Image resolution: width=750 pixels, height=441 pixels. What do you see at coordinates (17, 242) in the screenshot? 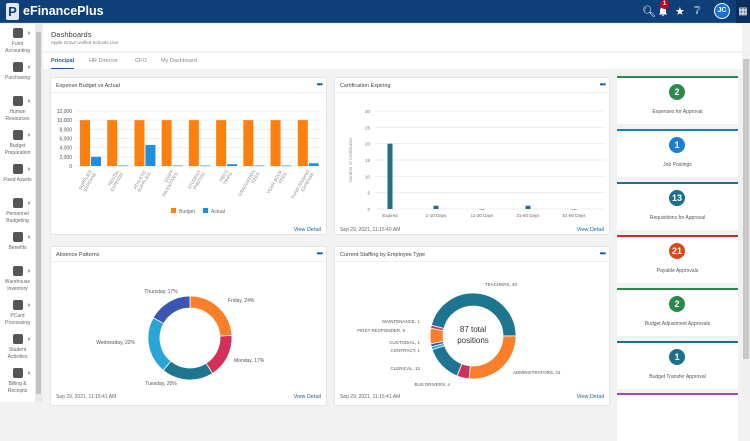
I see `sidebar-item-benefits: Benefits` at bounding box center [17, 242].